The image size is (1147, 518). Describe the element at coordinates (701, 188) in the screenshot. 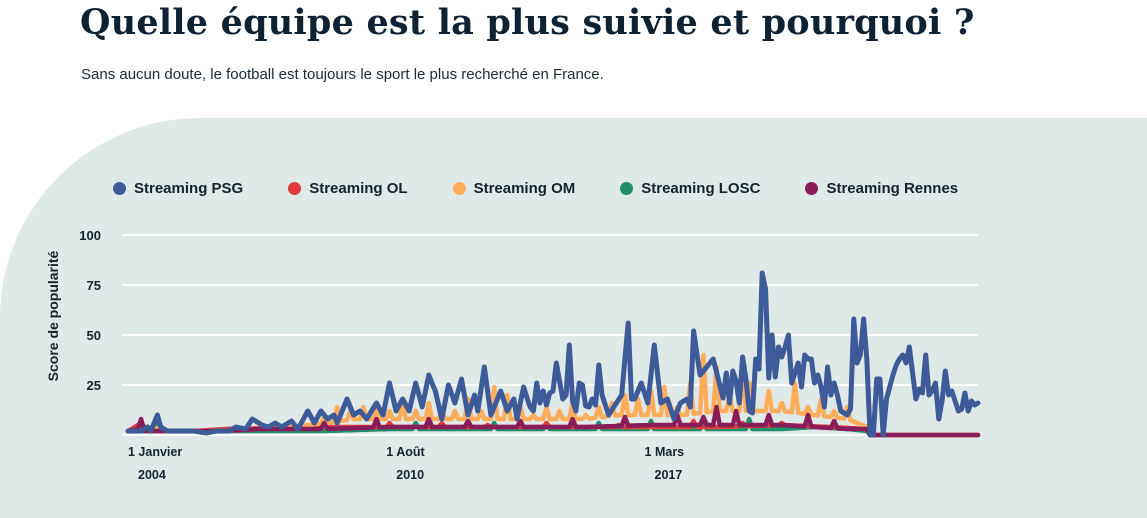

I see `legend-label-losc: Streaming LOSC` at that location.